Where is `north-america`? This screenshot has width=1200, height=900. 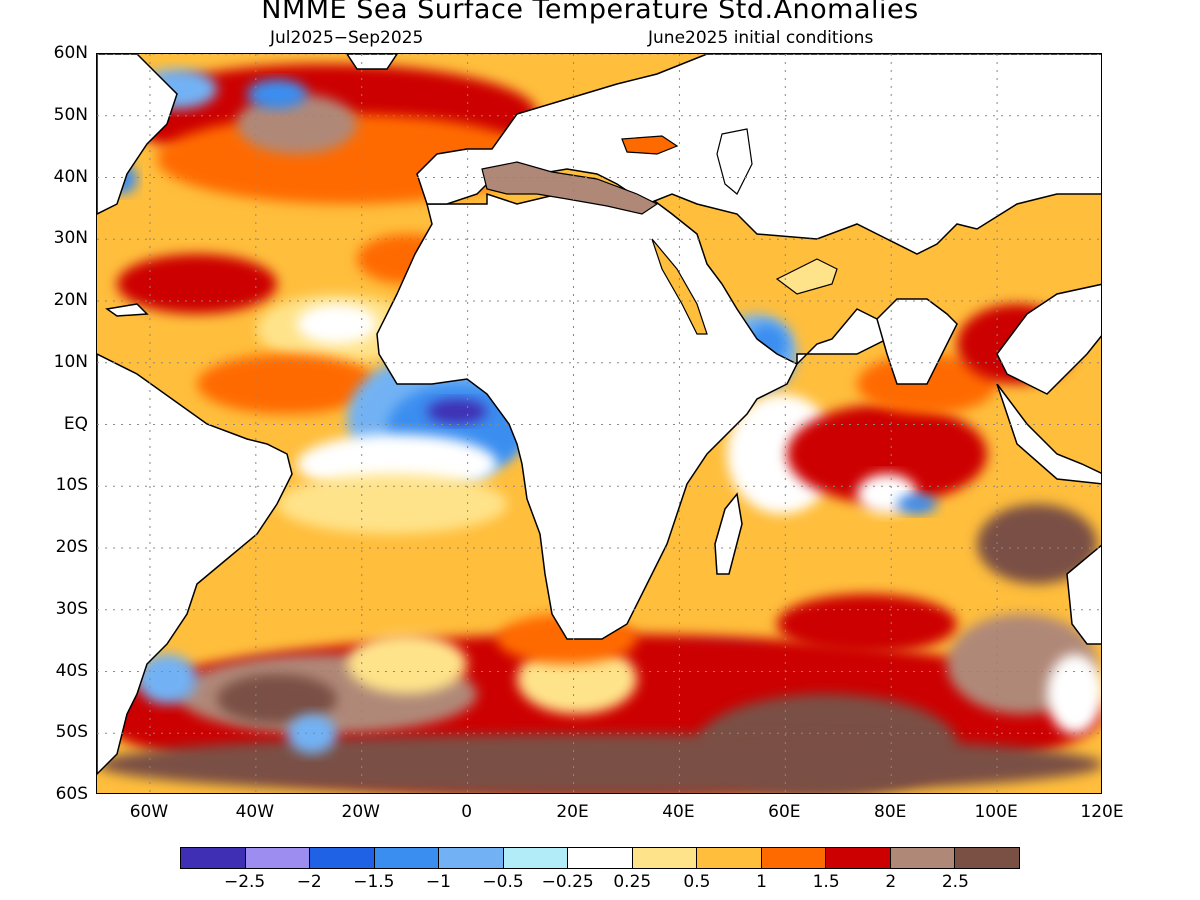 north-america is located at coordinates (137, 134).